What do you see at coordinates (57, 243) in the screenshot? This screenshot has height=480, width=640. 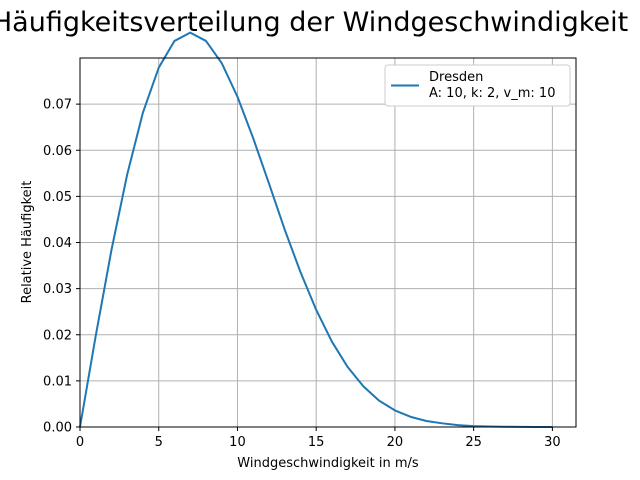 I see `y-tick-label: 0.04` at bounding box center [57, 243].